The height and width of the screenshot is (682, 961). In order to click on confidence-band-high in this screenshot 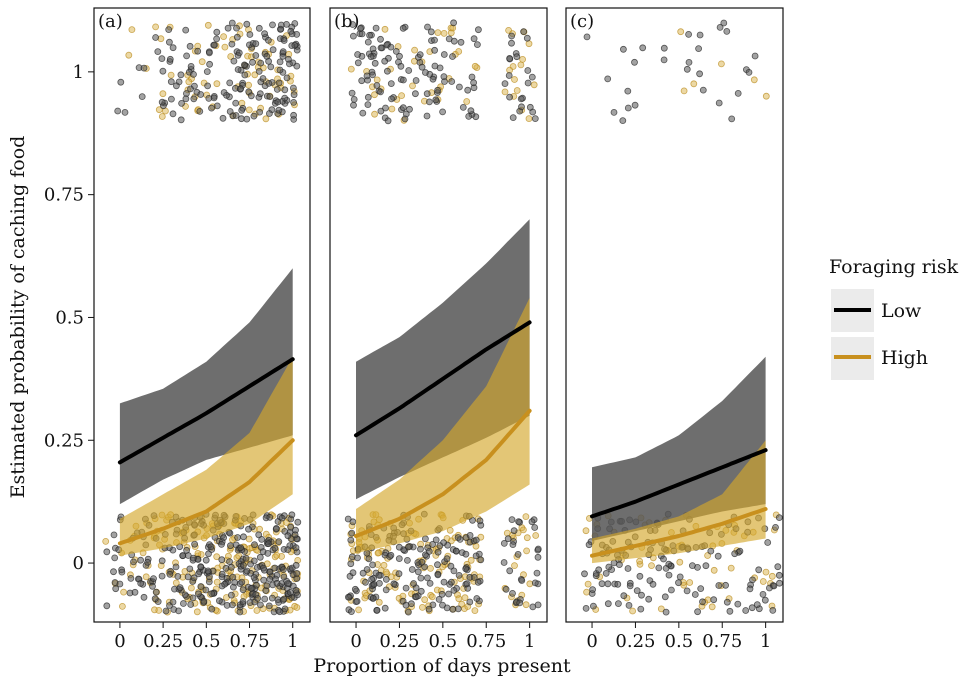, I will do `click(206, 456)`.